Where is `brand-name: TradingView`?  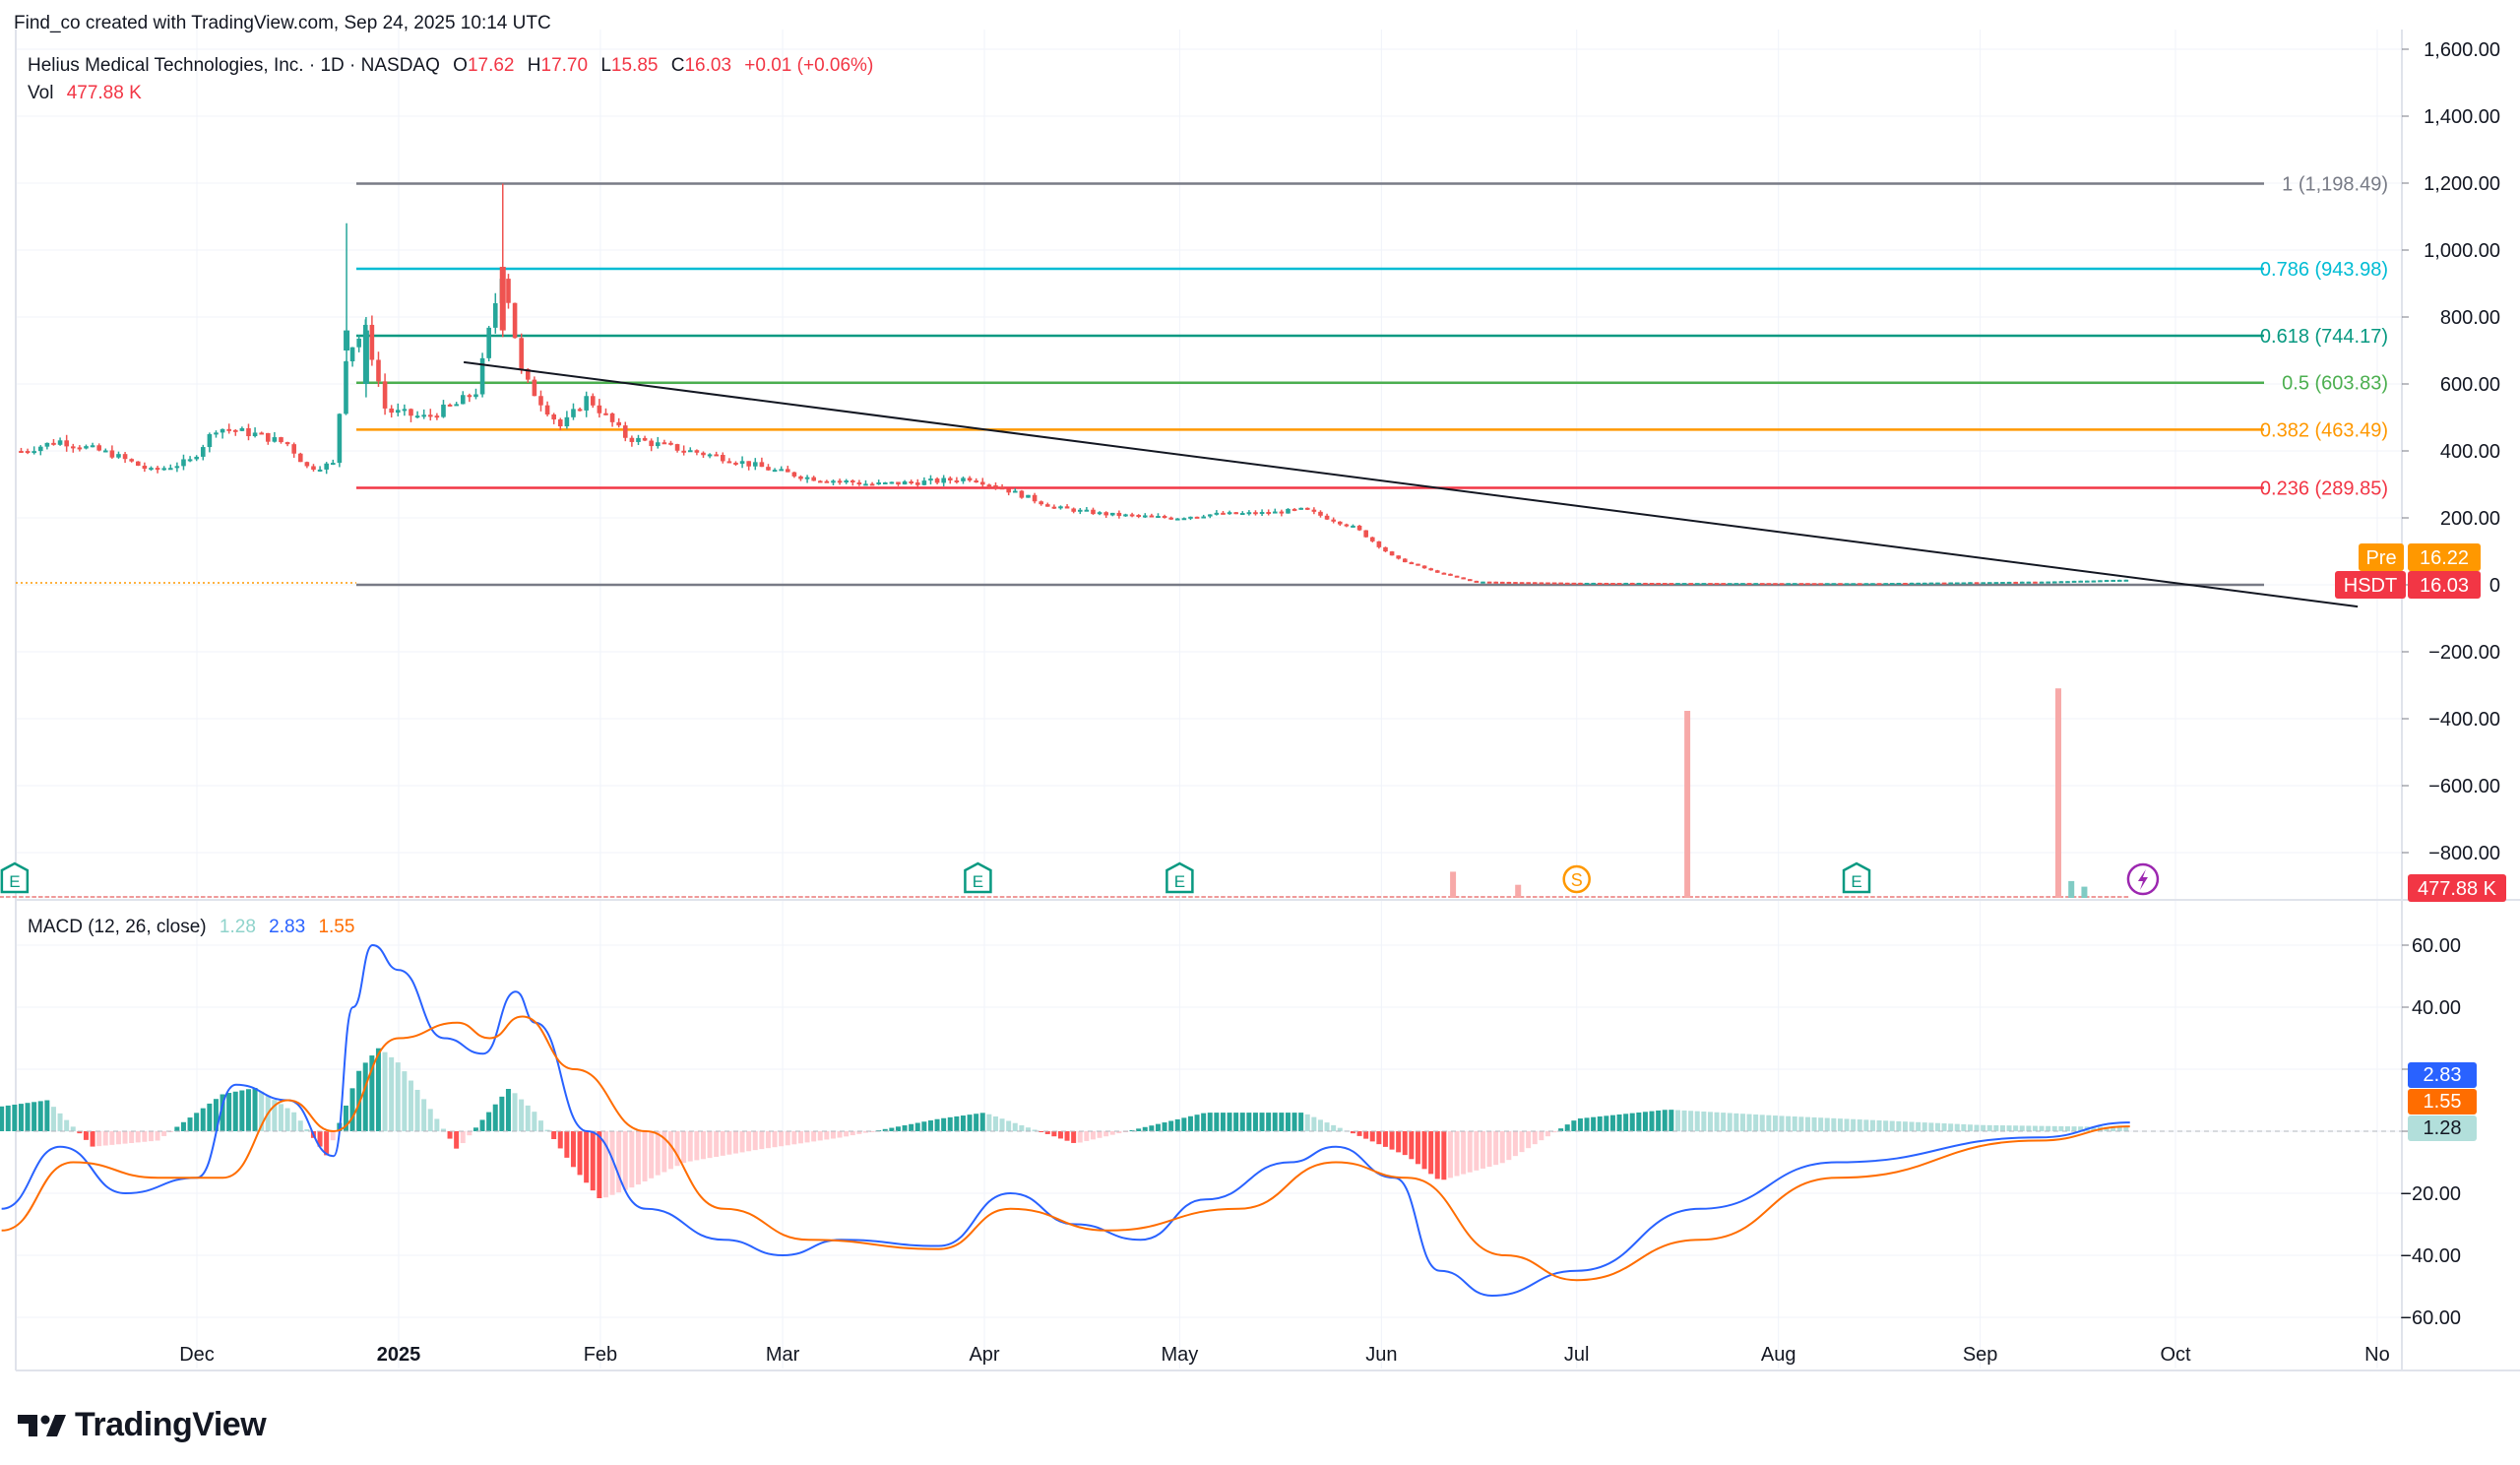
brand-name: TradingView is located at coordinates (171, 1425).